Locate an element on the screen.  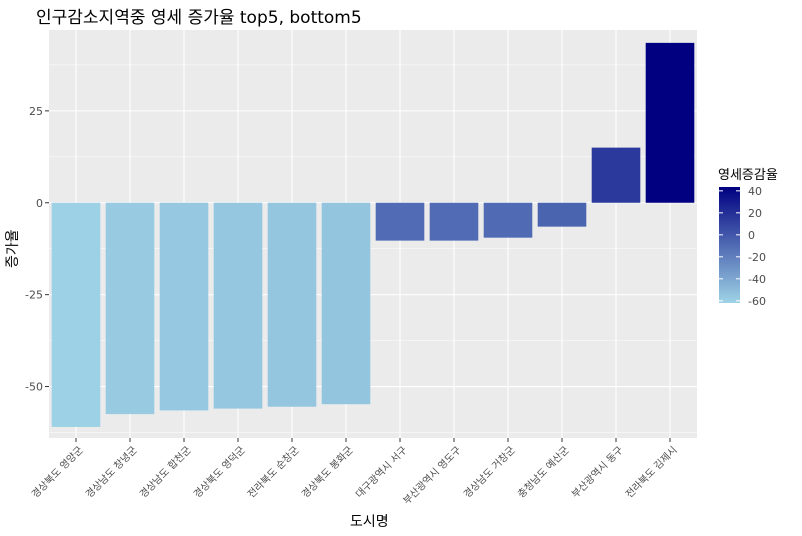
legend-tick-label: 20 is located at coordinates (755, 213).